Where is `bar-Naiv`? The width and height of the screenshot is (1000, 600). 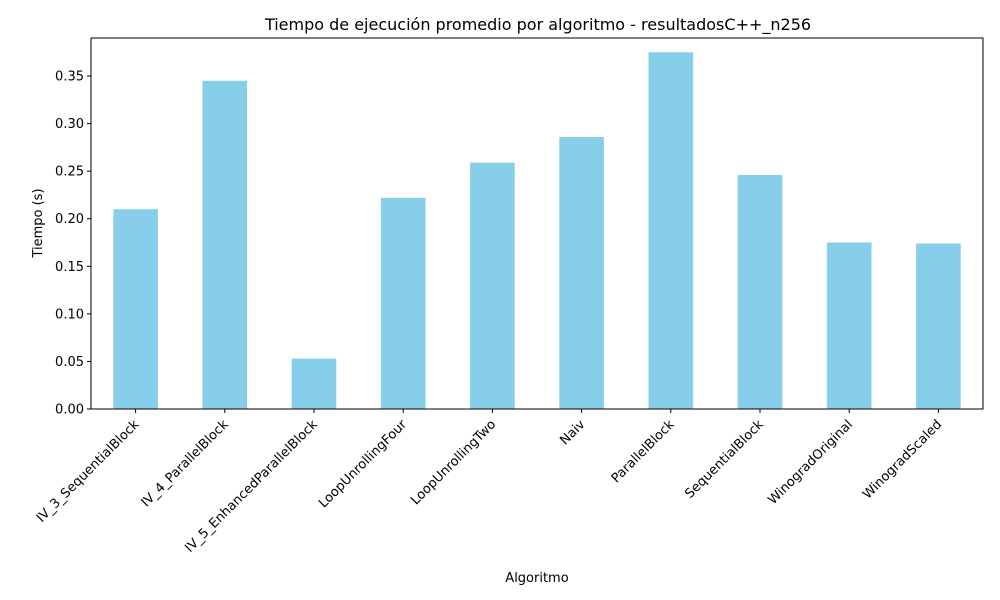
bar-Naiv is located at coordinates (581, 272).